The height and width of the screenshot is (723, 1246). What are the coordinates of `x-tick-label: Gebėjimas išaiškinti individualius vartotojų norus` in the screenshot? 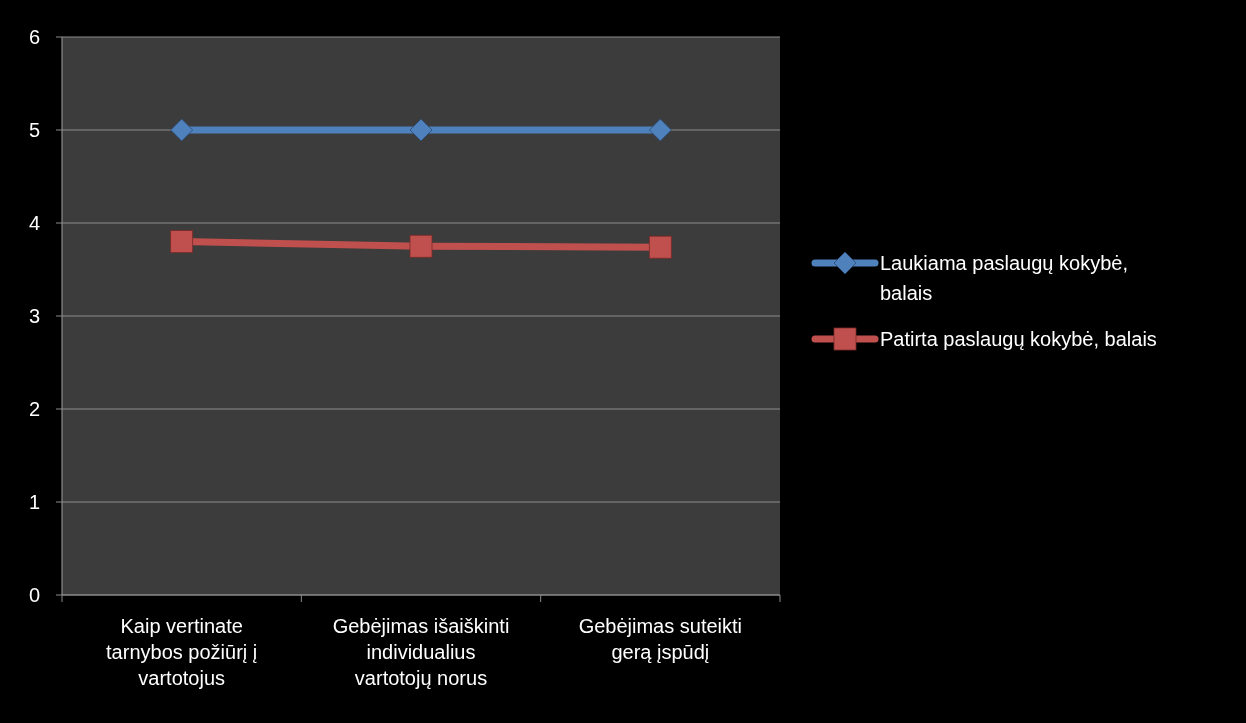 It's located at (421, 652).